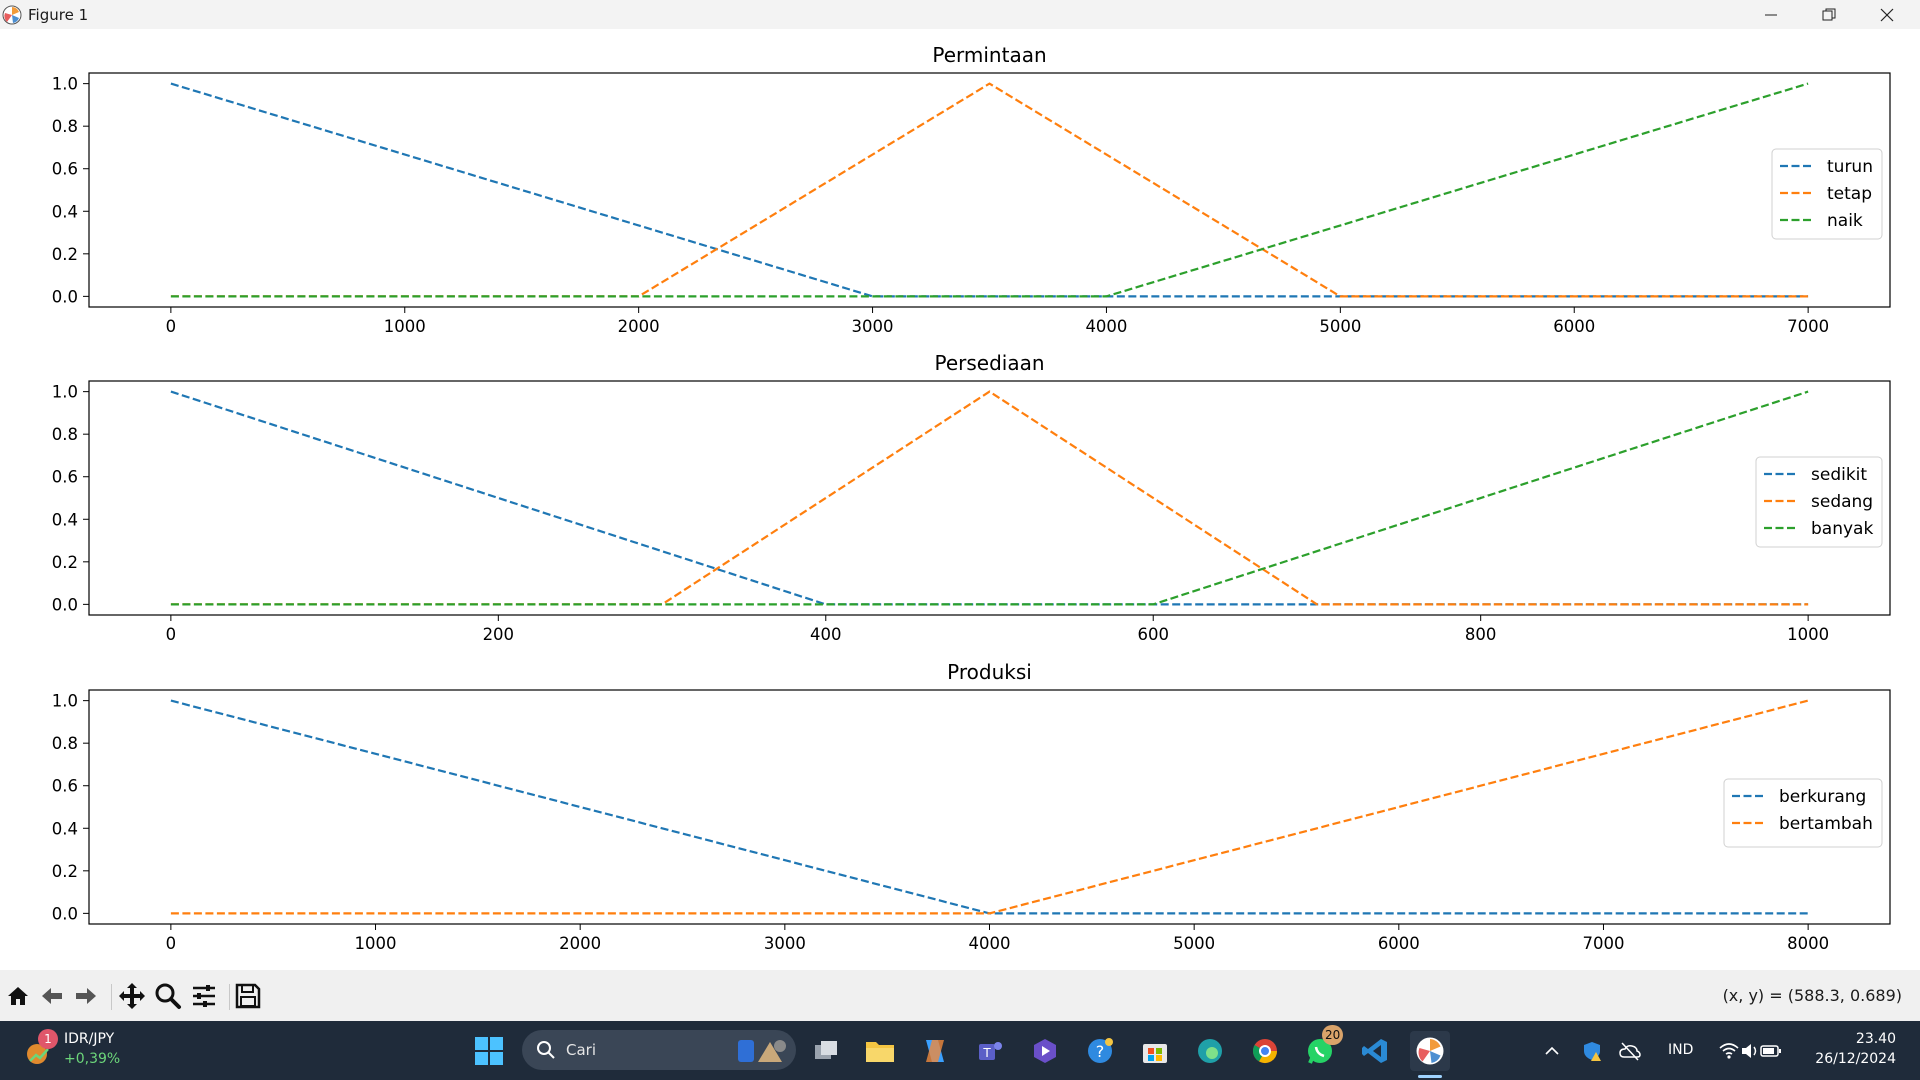  Describe the element at coordinates (1322, 1048) in the screenshot. I see `whatsapp-button: 20` at that location.